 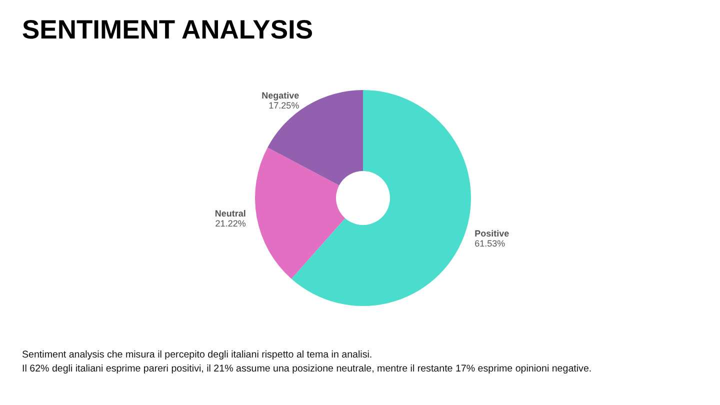 What do you see at coordinates (197, 355) in the screenshot?
I see `text: Sentiment analysis che misura il percepito degli italiani rispetto al tema in analisi.` at bounding box center [197, 355].